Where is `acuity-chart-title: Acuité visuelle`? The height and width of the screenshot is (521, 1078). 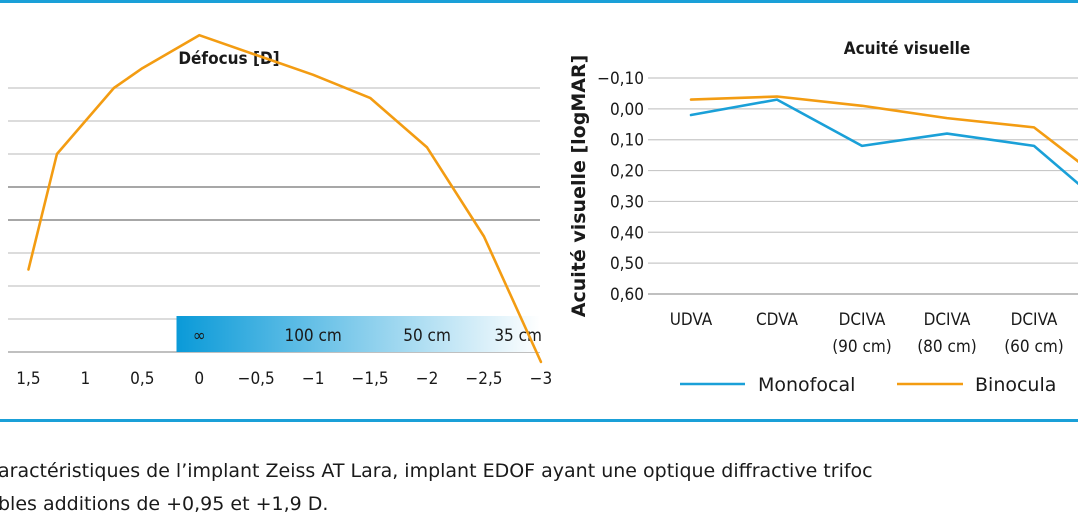
acuity-chart-title: Acuité visuelle is located at coordinates (907, 49).